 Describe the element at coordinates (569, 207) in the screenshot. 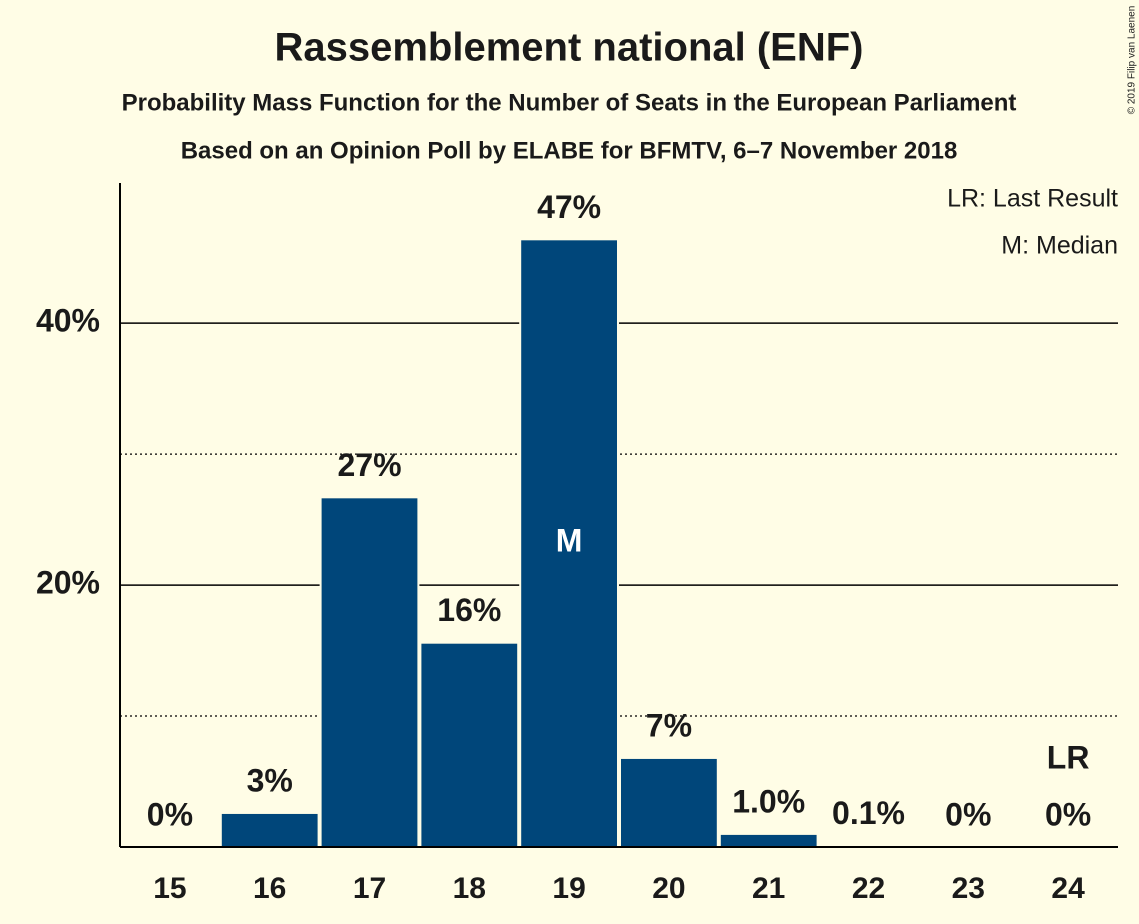

I see `value-label: 47%` at that location.